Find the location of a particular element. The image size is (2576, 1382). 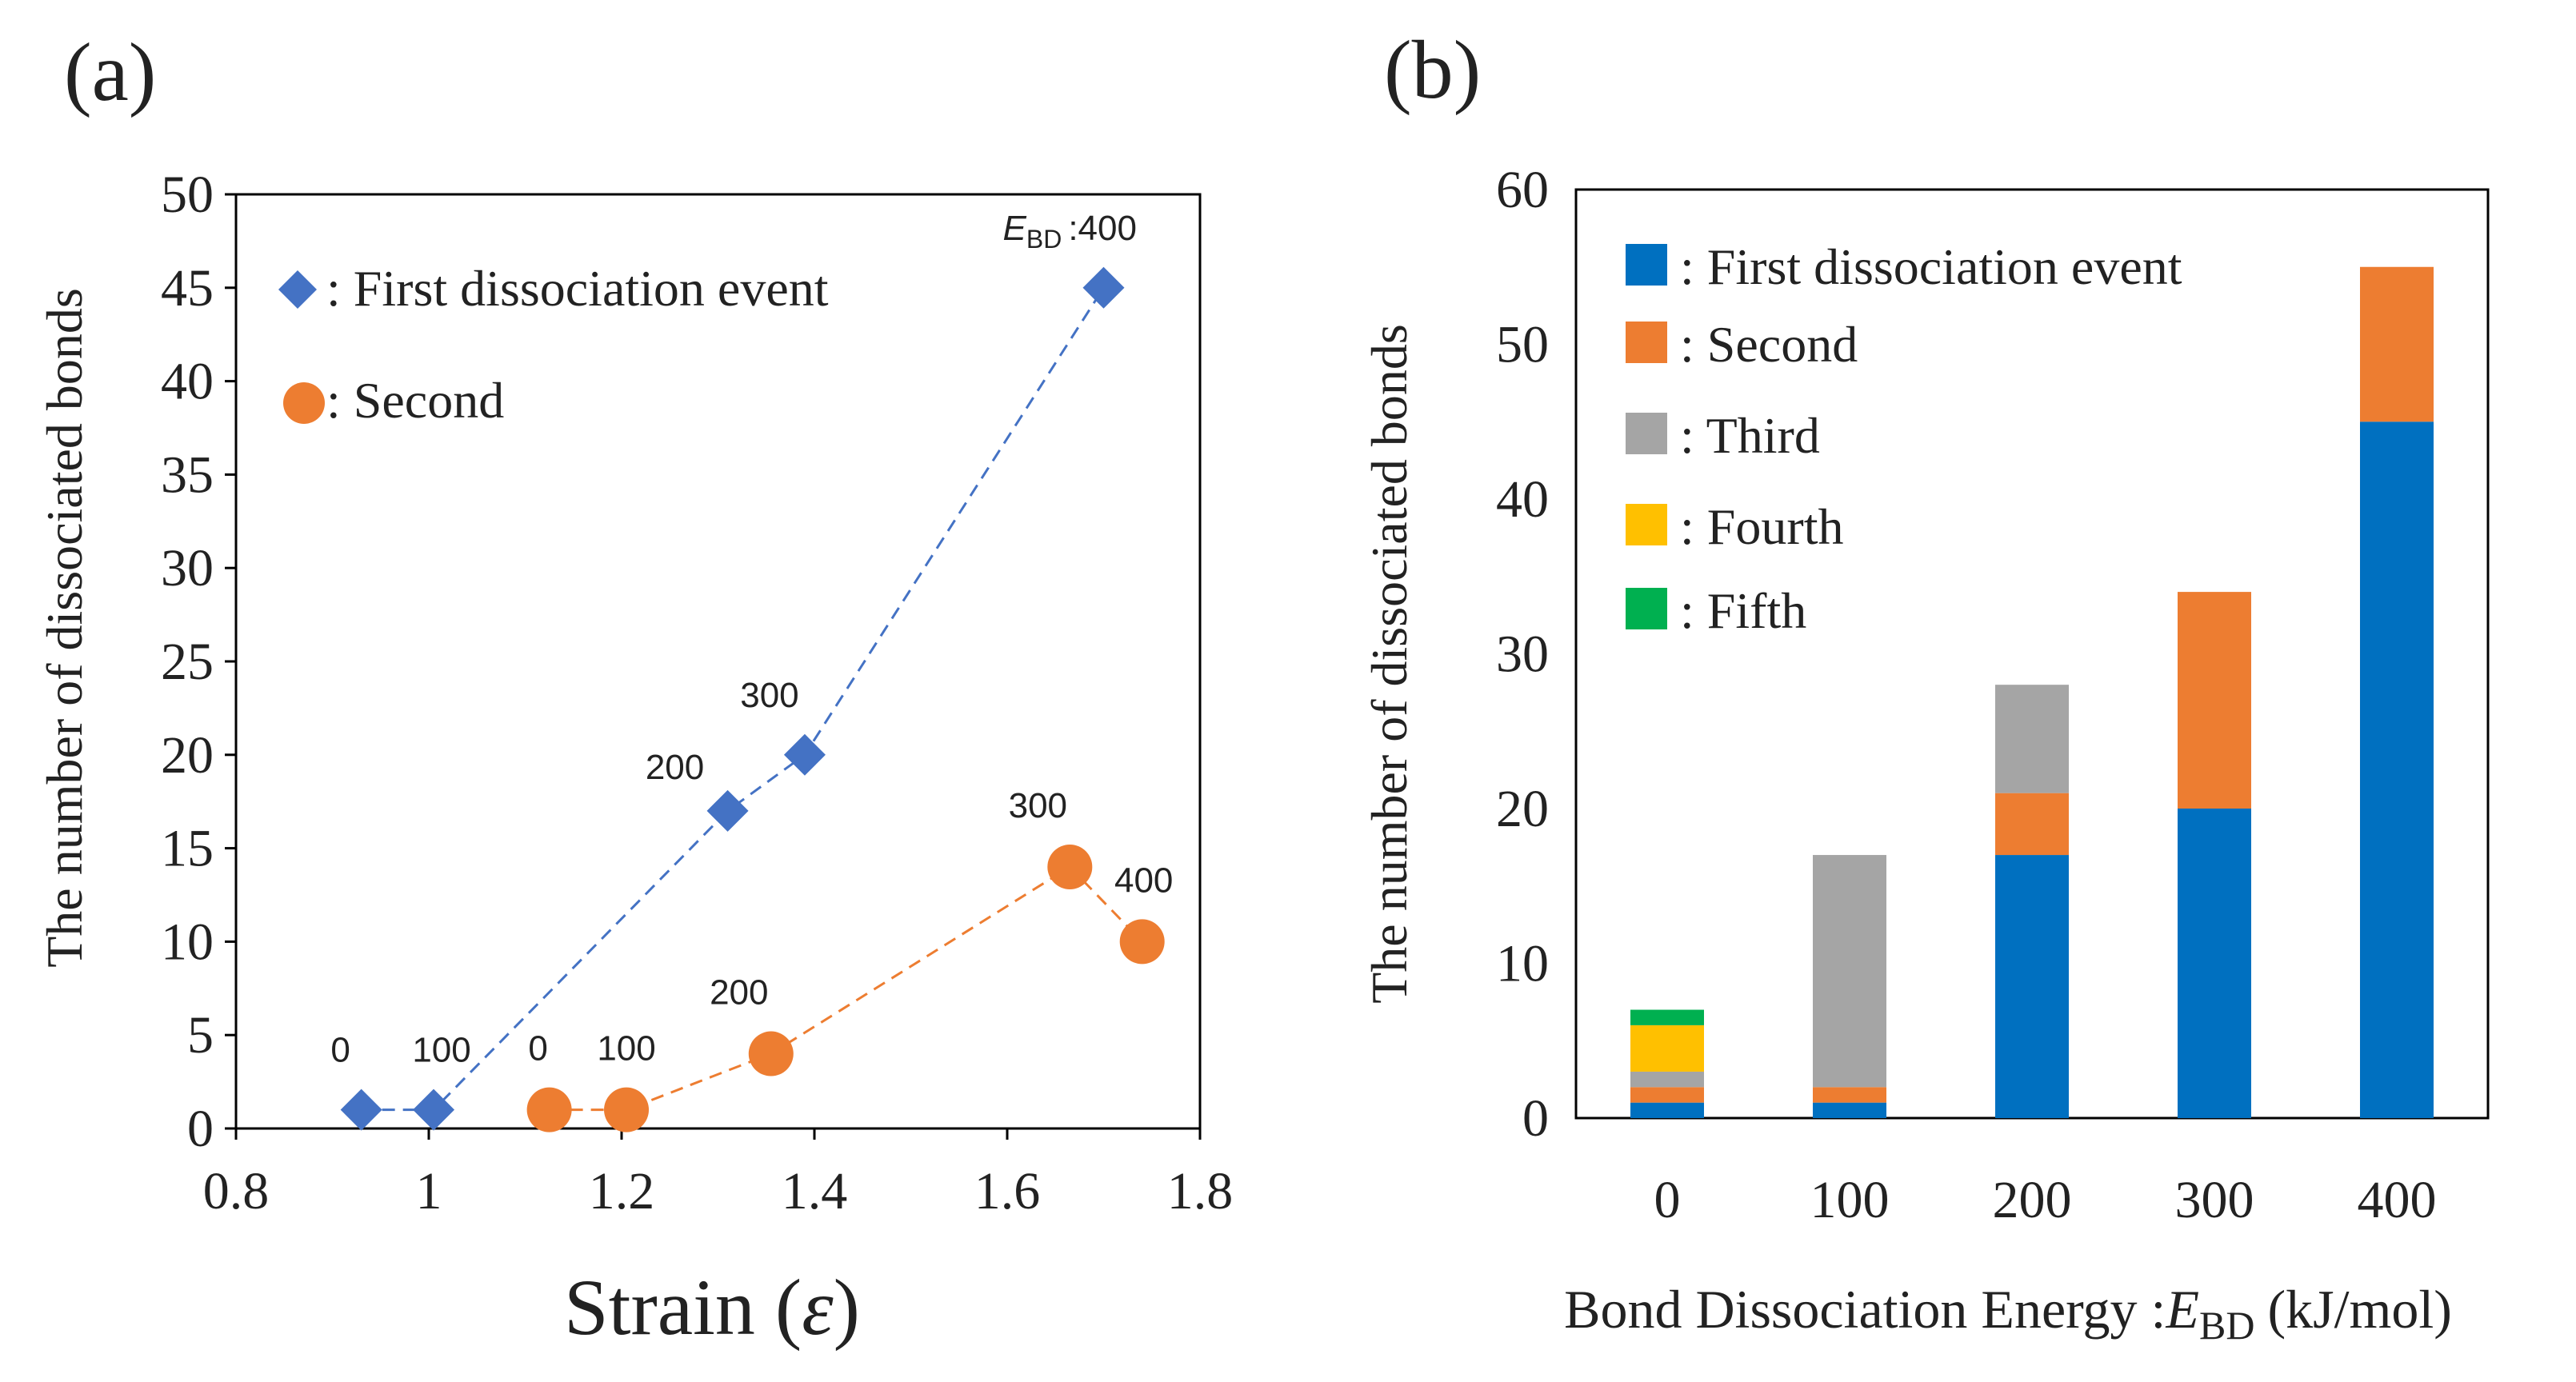

panel-b-x-tick-label: 400 is located at coordinates (2397, 1200).